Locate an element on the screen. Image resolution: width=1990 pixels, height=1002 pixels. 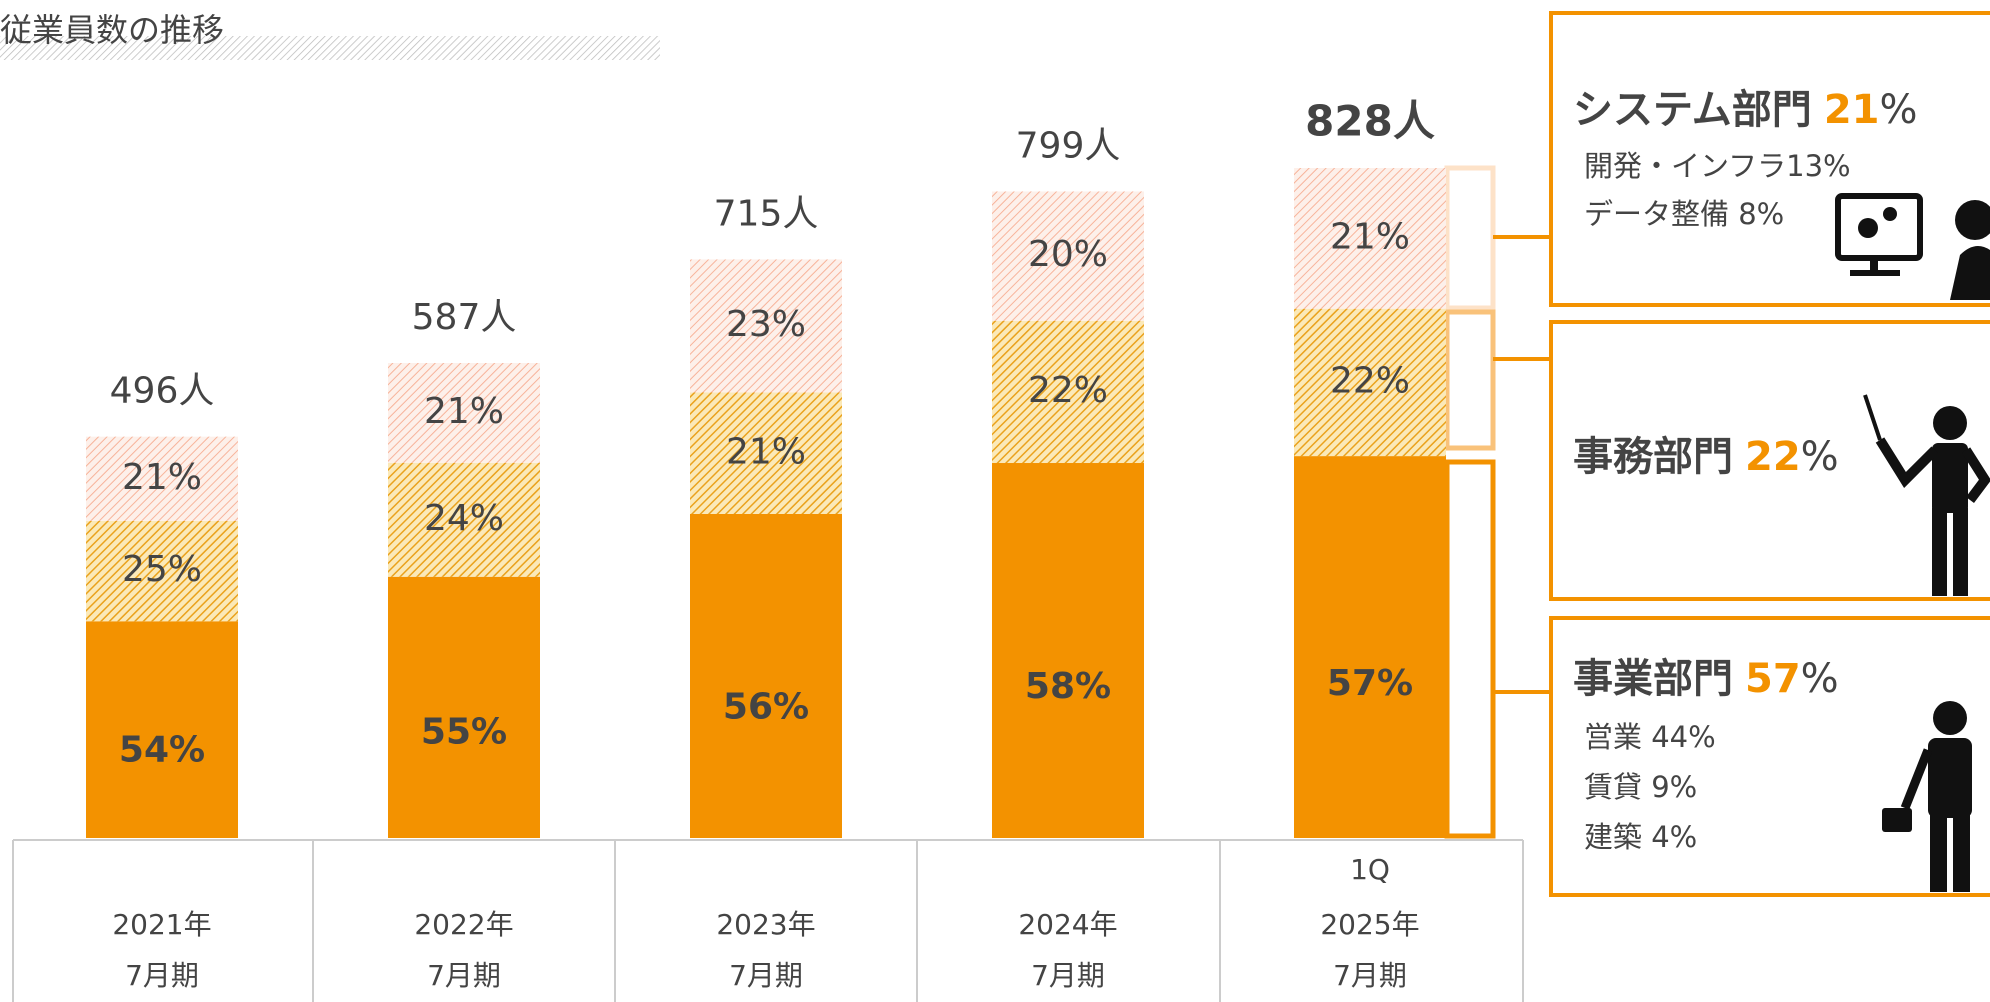
x-tick-label: 2022年 is located at coordinates (463, 924).